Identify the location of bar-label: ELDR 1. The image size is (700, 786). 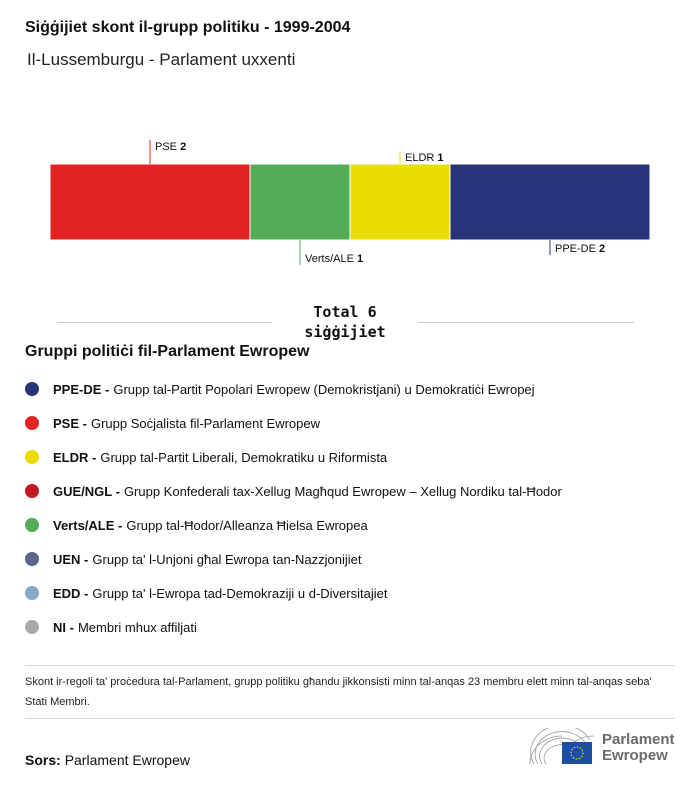
(424, 158).